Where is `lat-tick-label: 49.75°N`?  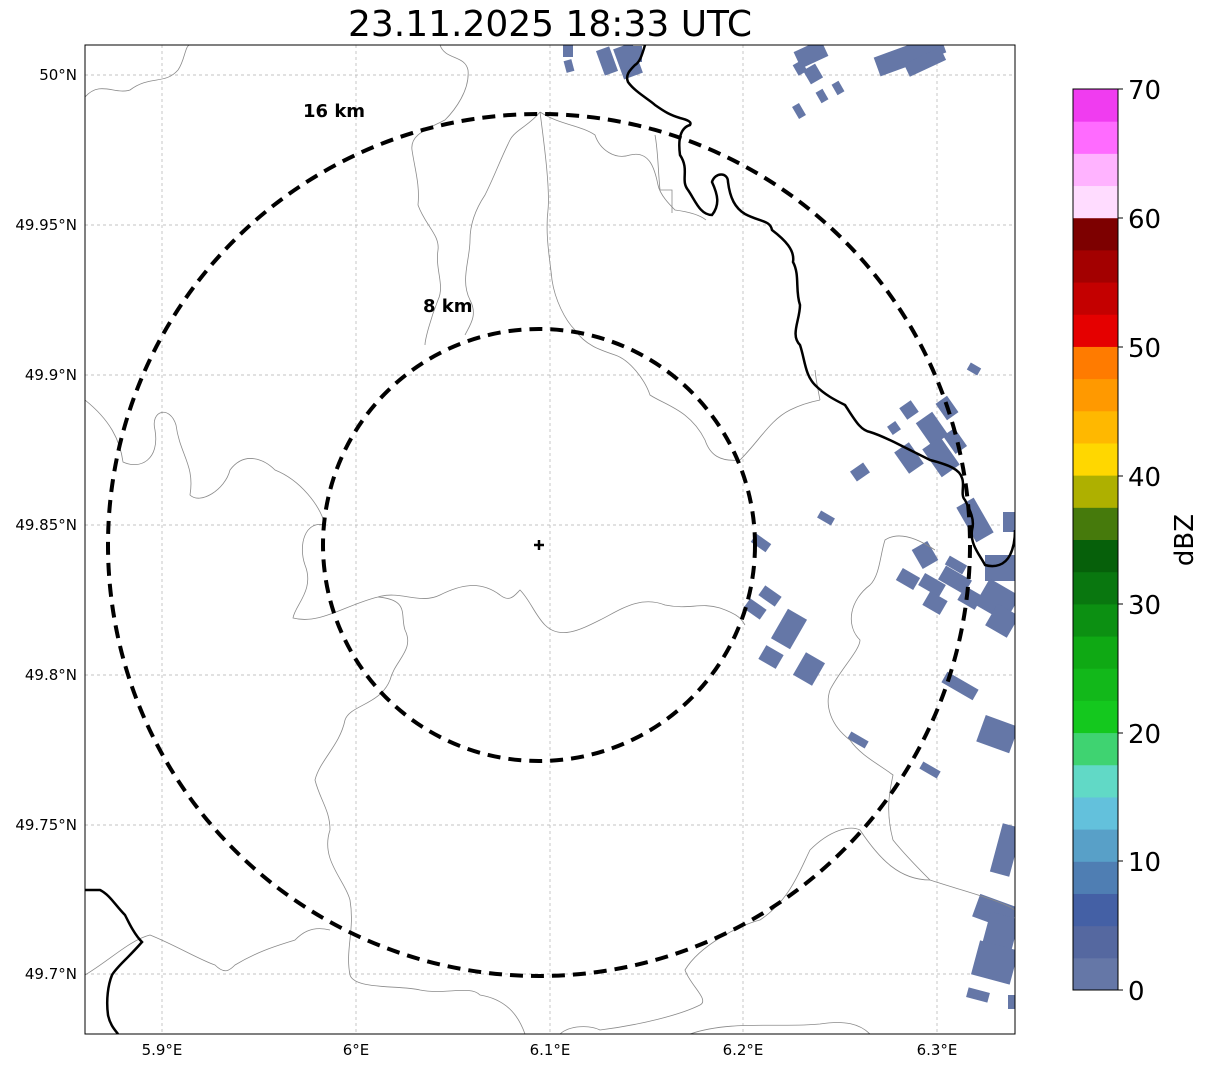 lat-tick-label: 49.75°N is located at coordinates (46, 825).